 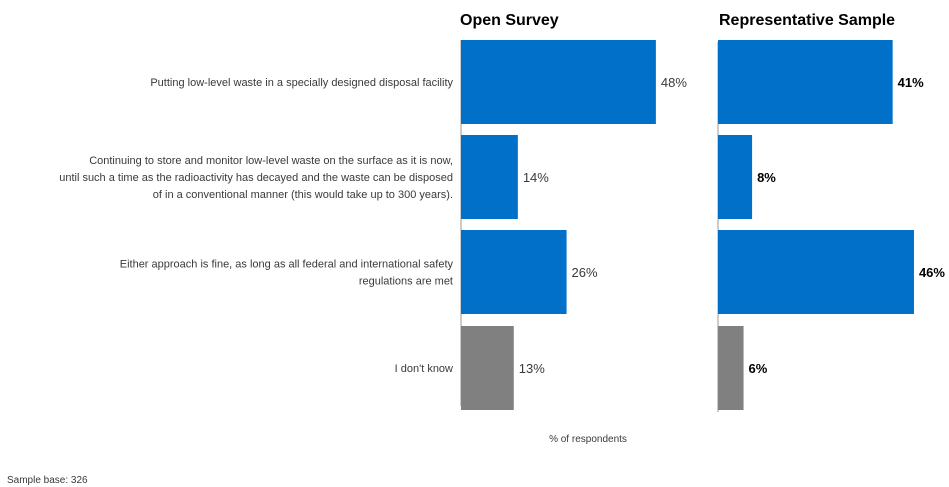 What do you see at coordinates (406, 282) in the screenshot?
I see `category-label-3-line-2: regulations are met` at bounding box center [406, 282].